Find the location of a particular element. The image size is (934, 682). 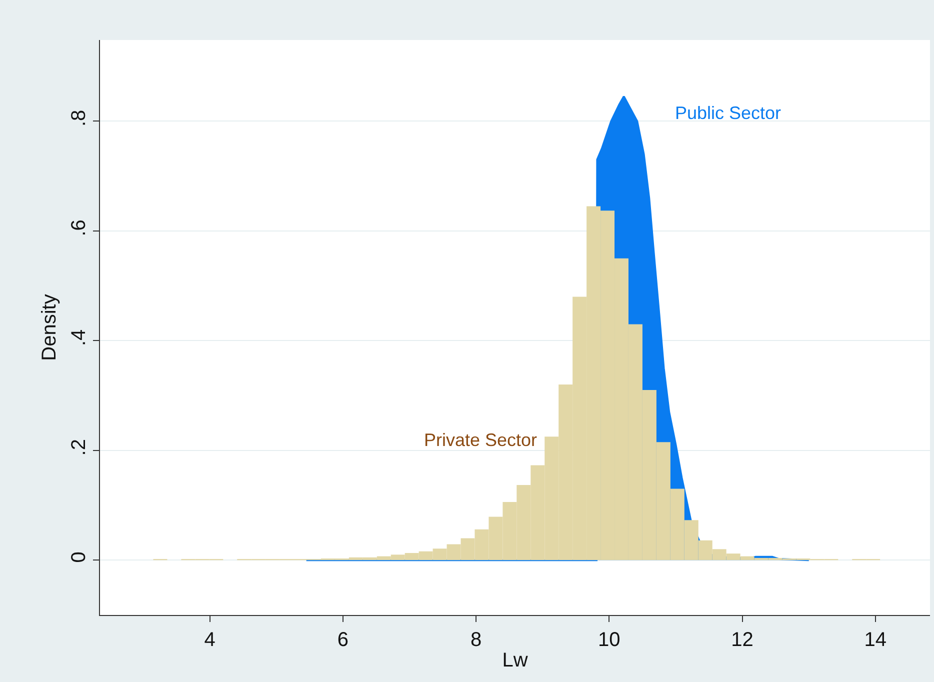

y-tick-label: 0 is located at coordinates (79, 557).